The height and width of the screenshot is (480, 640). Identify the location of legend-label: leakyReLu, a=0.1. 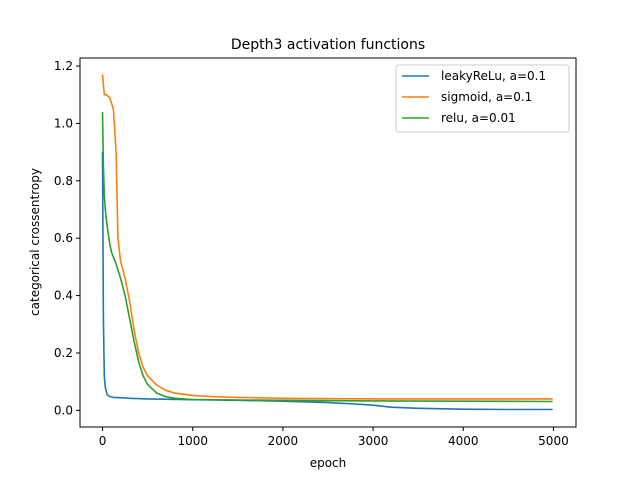
(493, 76).